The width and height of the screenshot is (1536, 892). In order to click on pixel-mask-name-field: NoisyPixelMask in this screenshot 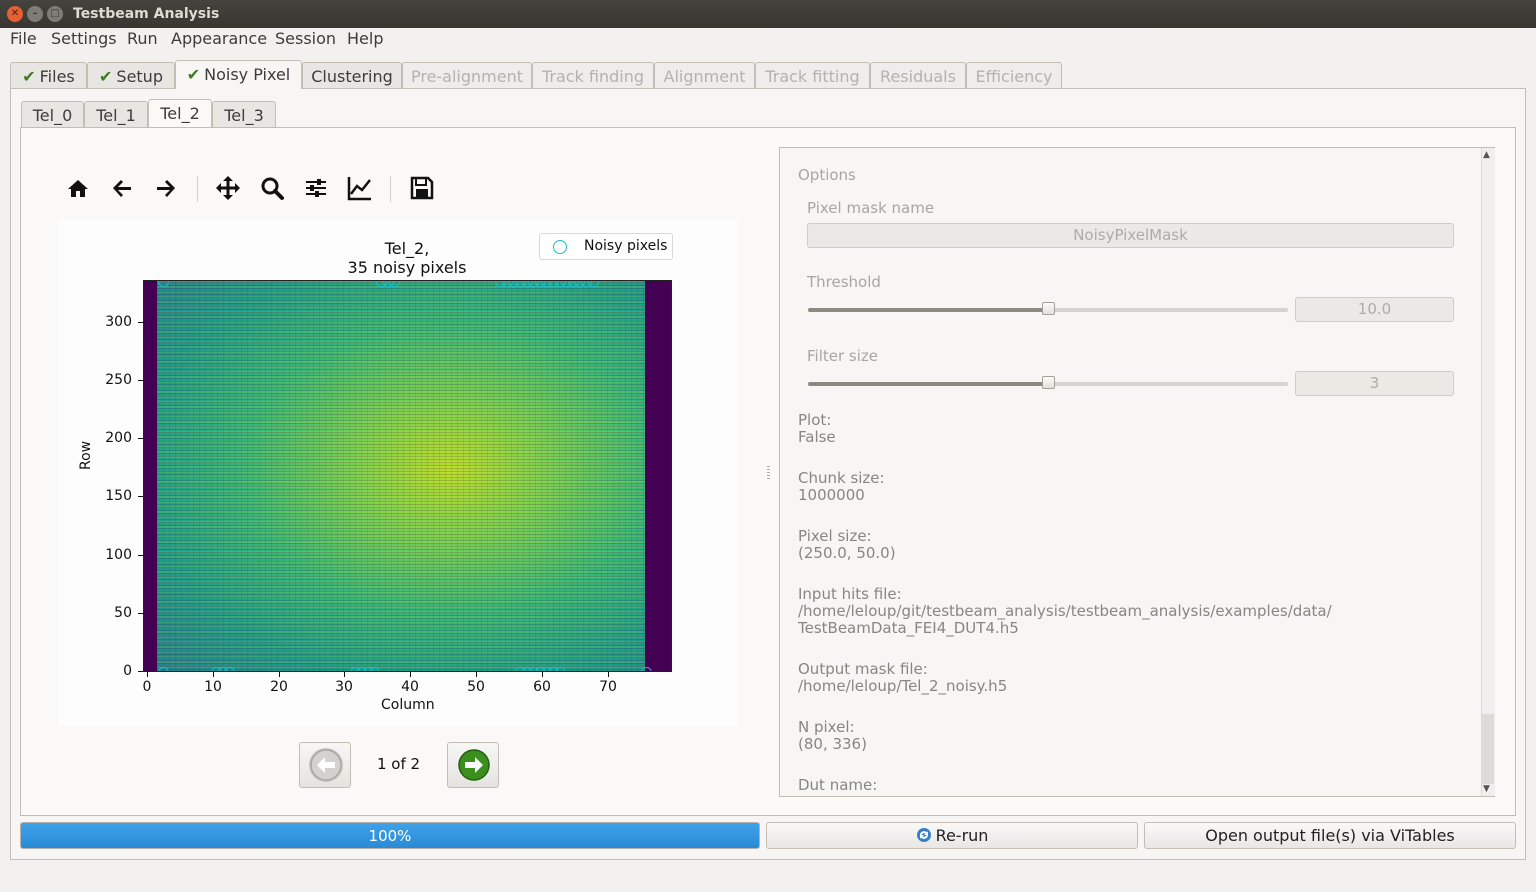, I will do `click(1130, 235)`.